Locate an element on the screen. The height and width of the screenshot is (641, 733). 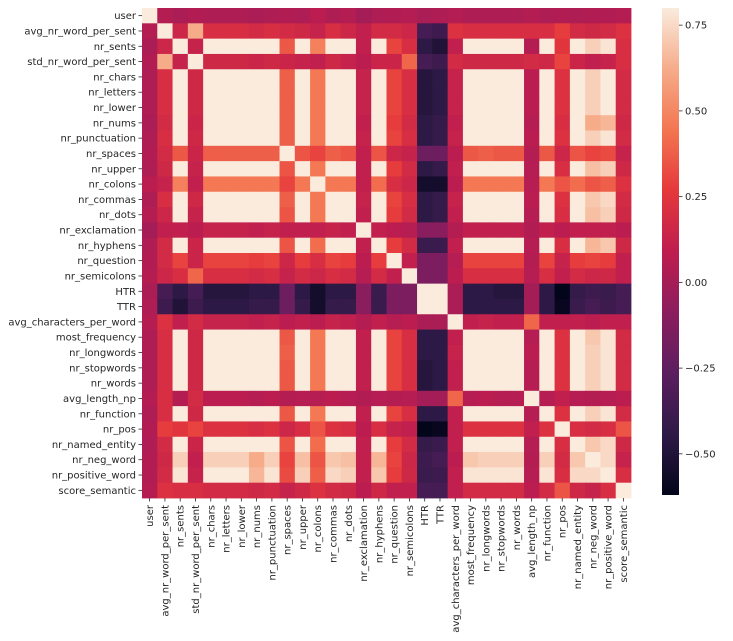
column-label: nr_upper is located at coordinates (303, 527).